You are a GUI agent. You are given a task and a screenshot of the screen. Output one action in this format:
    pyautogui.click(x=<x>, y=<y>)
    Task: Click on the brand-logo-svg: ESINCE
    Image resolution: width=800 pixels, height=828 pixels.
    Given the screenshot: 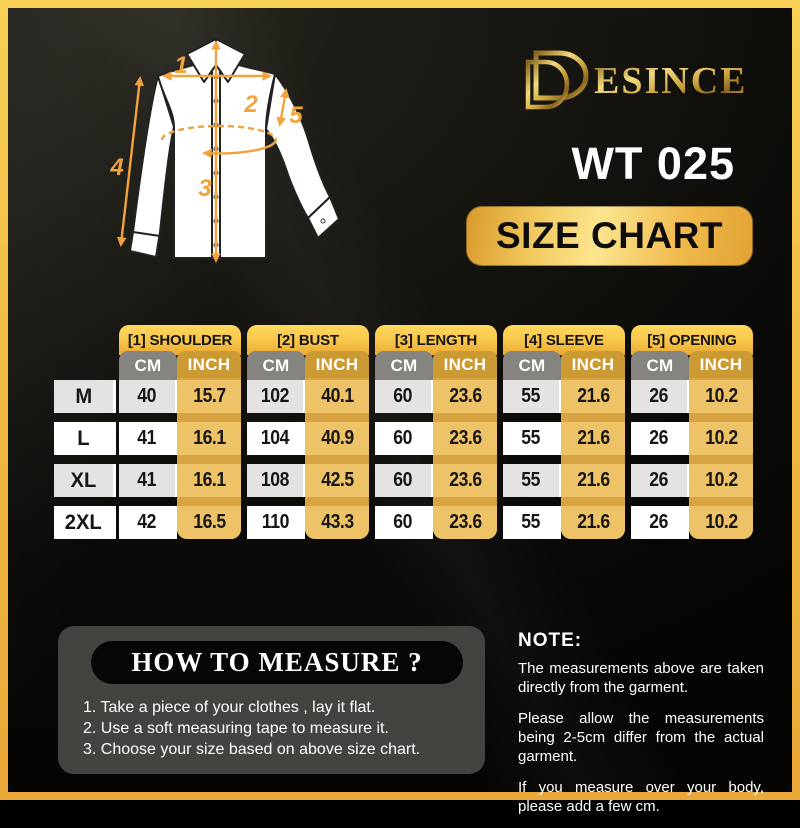 What is the action you would take?
    pyautogui.click(x=636, y=80)
    